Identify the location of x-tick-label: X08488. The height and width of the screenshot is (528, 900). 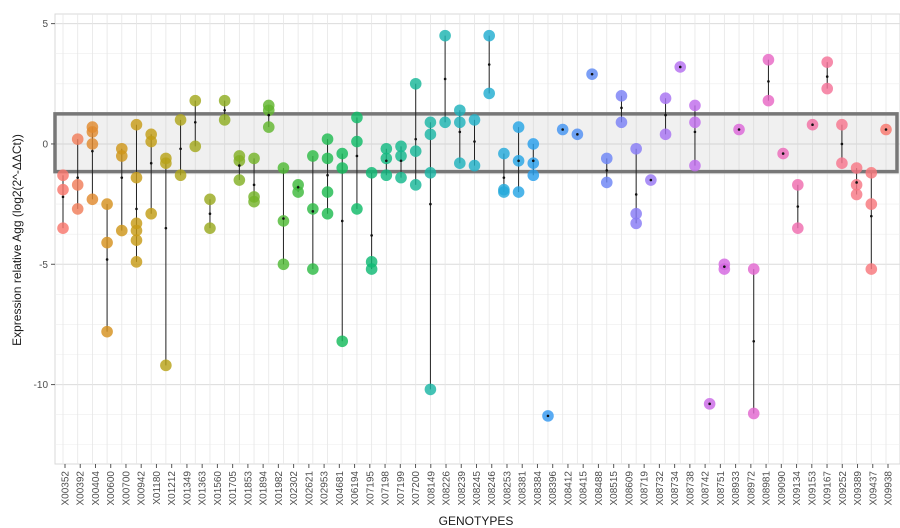
(599, 488).